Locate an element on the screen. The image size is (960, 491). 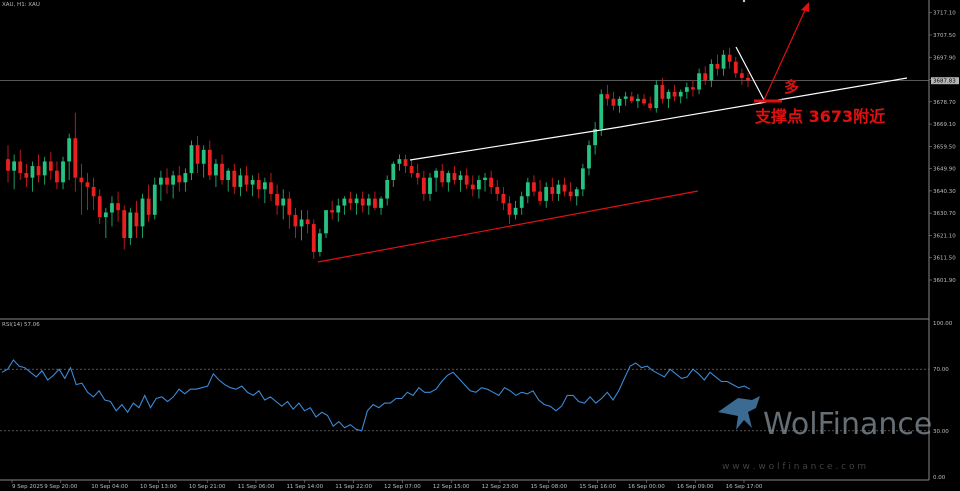
price-tick-label: 3697.90 is located at coordinates (944, 58).